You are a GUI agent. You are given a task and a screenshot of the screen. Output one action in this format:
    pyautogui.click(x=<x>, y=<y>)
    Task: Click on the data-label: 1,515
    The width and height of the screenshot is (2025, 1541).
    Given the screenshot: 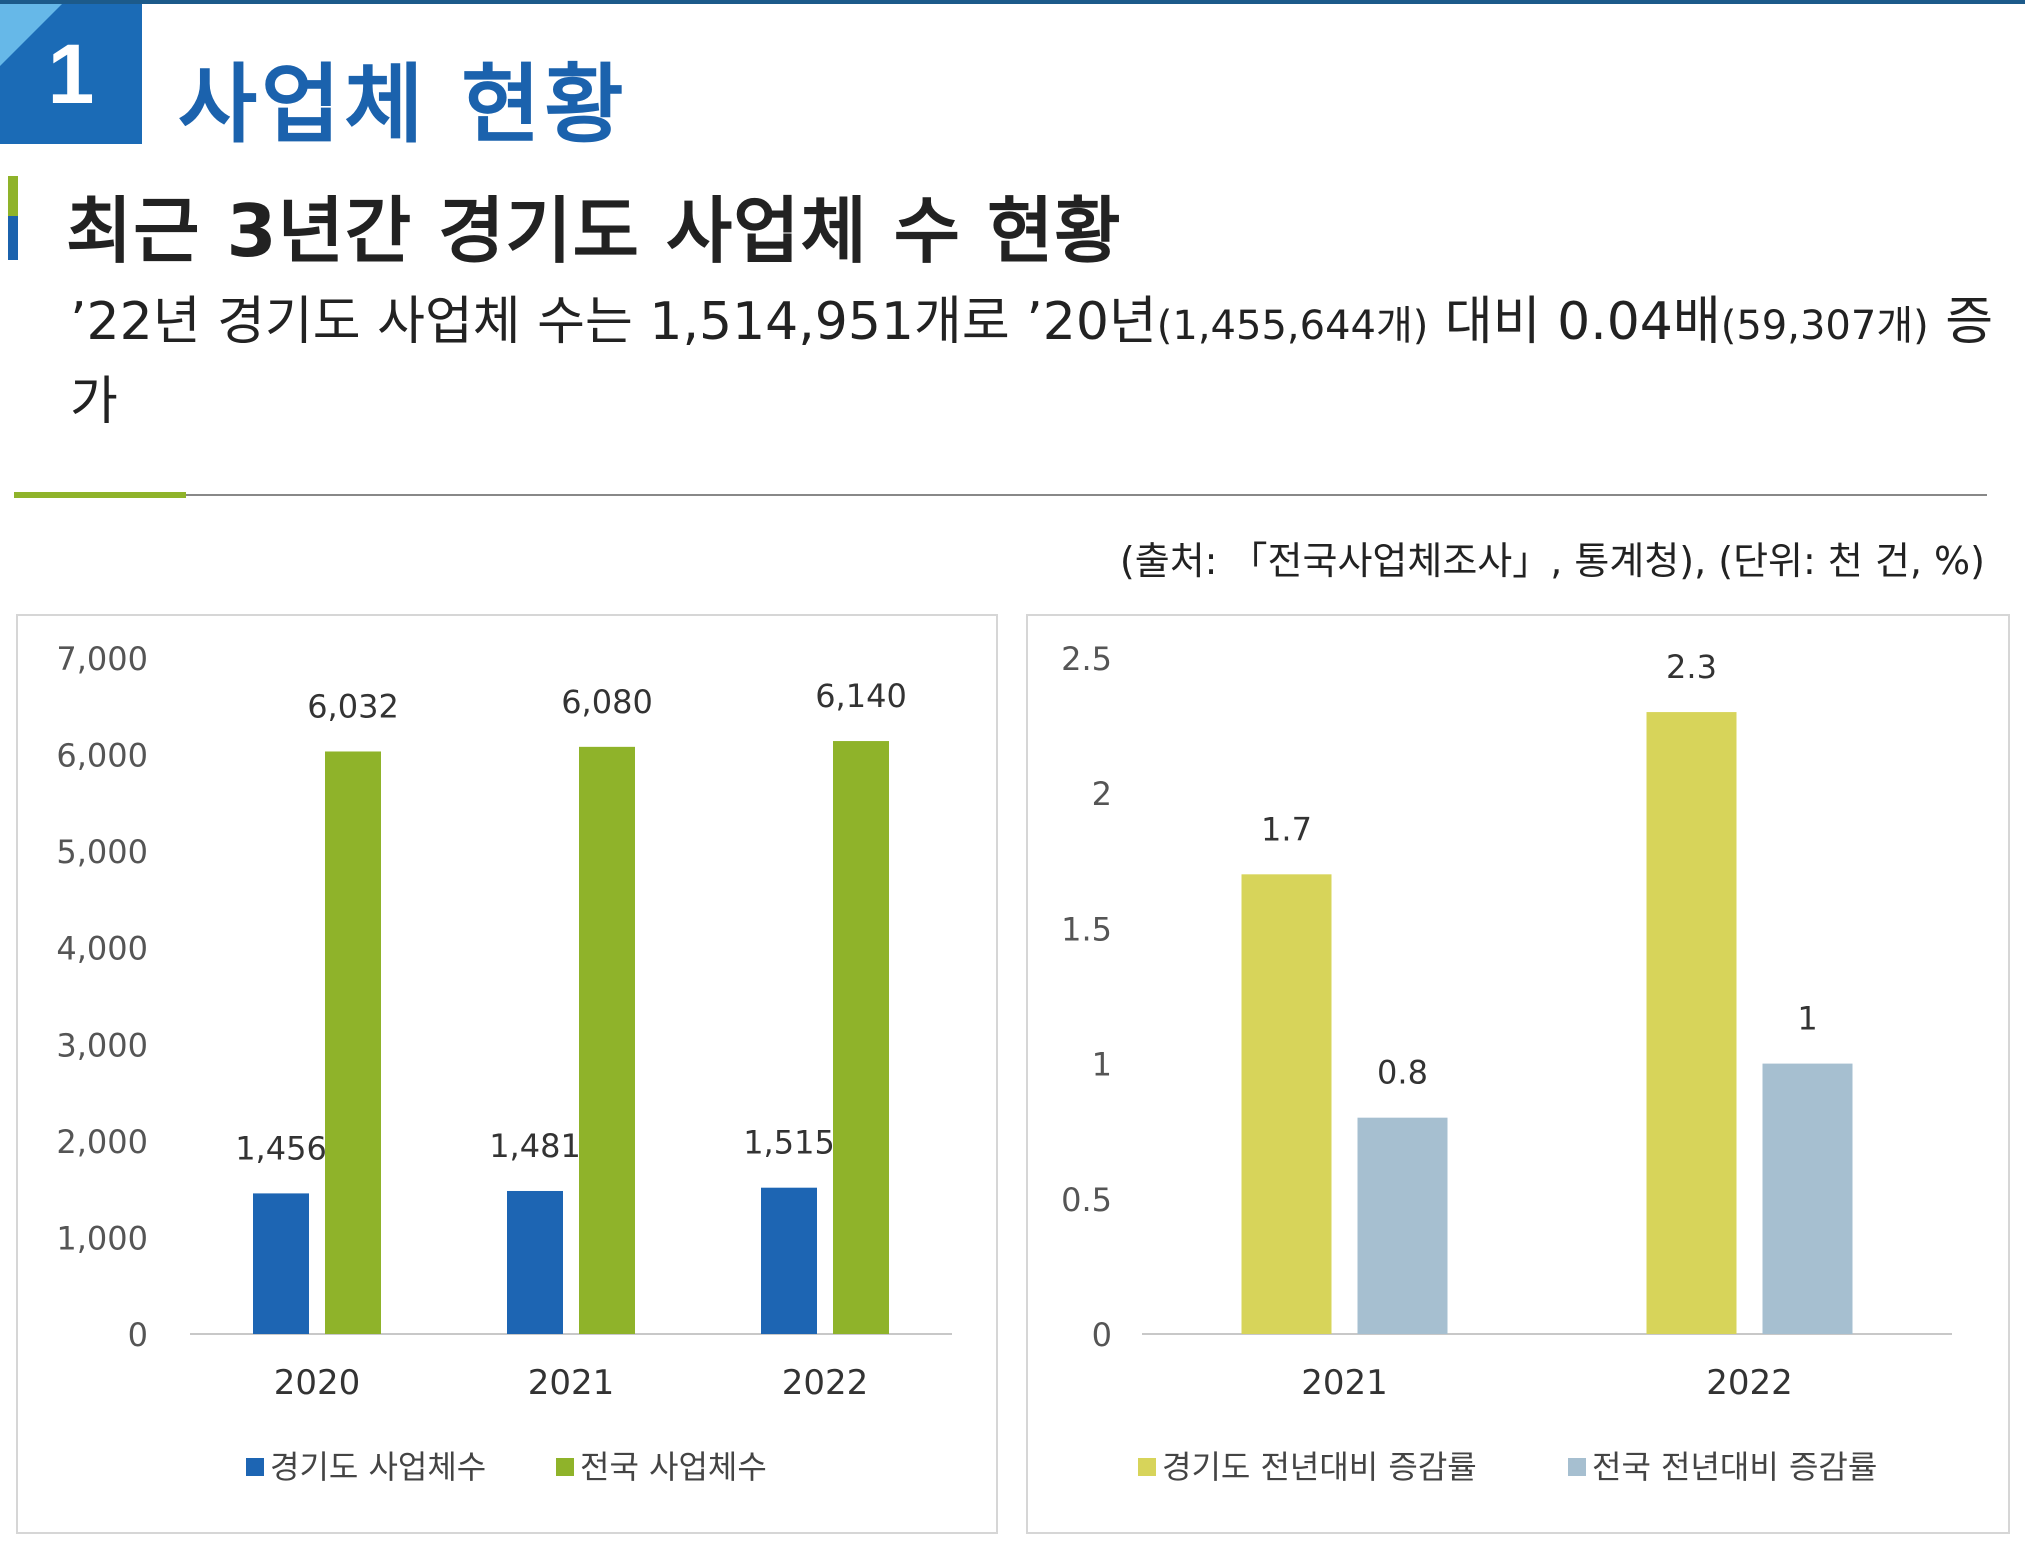 What is the action you would take?
    pyautogui.click(x=789, y=1143)
    